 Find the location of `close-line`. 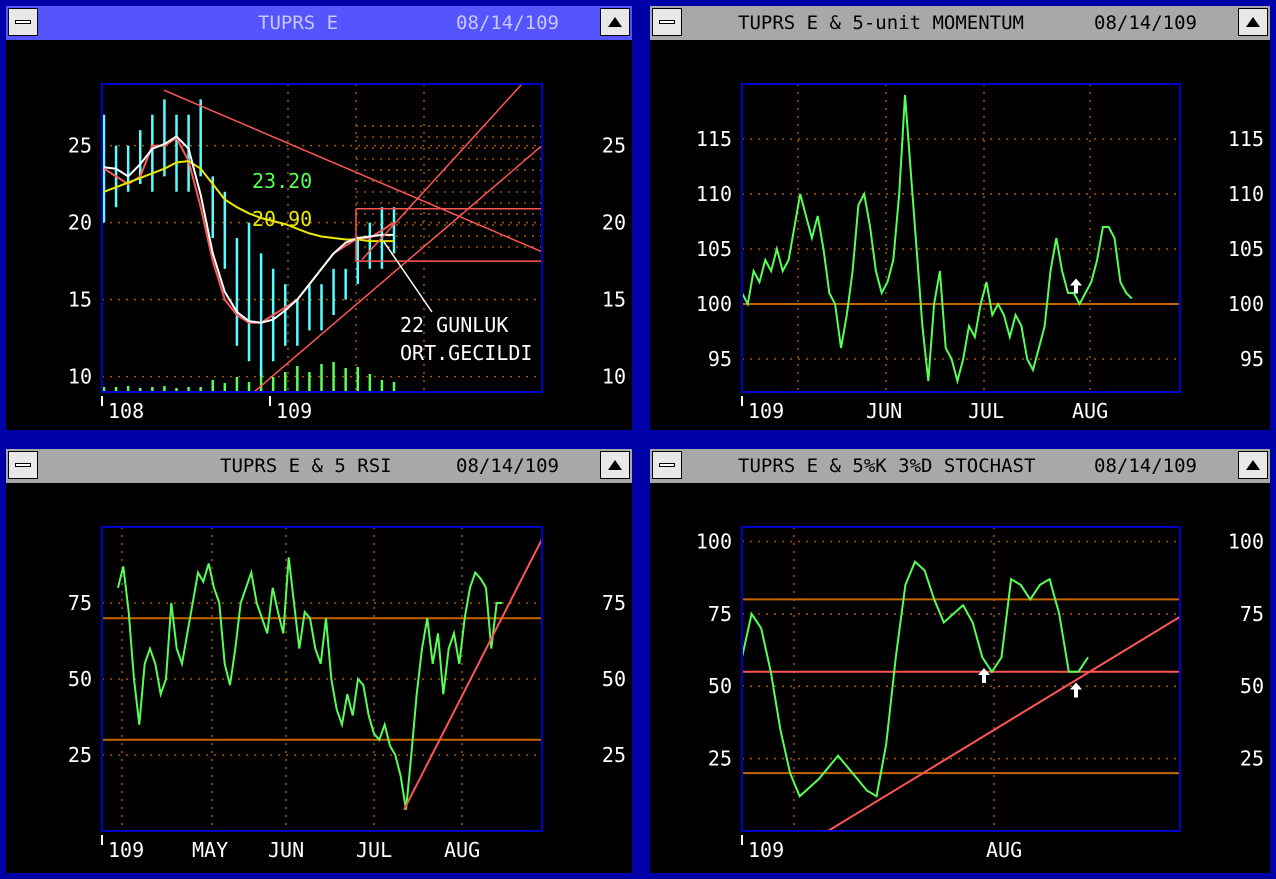

close-line is located at coordinates (249, 230).